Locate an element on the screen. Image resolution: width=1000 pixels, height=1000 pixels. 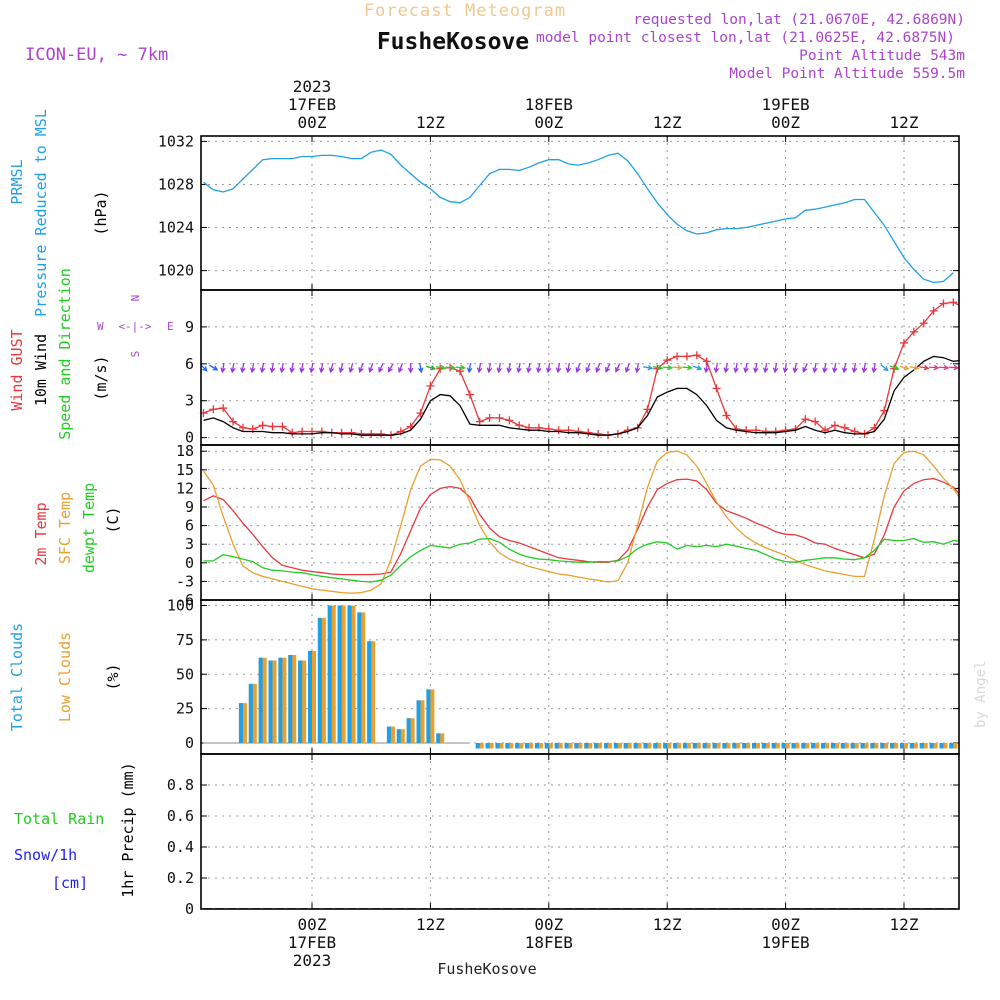
compass-arrow: <-|-> is located at coordinates (134, 326).